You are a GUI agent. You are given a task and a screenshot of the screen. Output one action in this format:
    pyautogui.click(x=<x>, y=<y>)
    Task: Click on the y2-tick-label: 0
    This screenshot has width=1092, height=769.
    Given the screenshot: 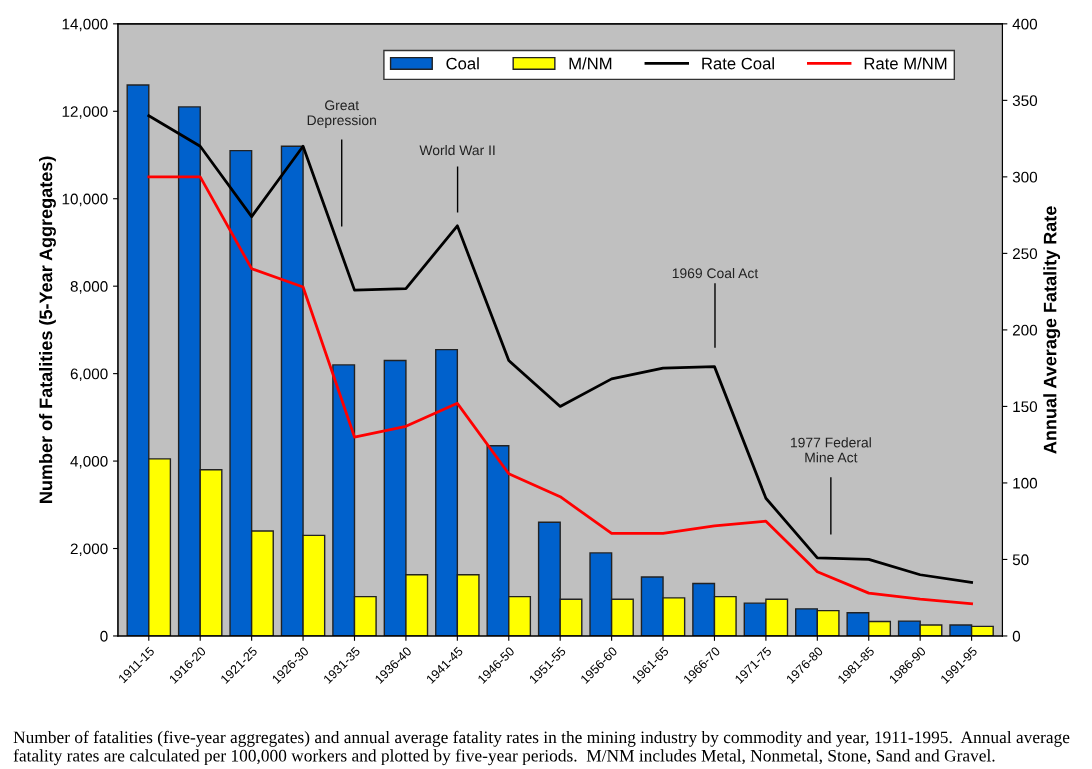 What is the action you would take?
    pyautogui.click(x=1016, y=636)
    